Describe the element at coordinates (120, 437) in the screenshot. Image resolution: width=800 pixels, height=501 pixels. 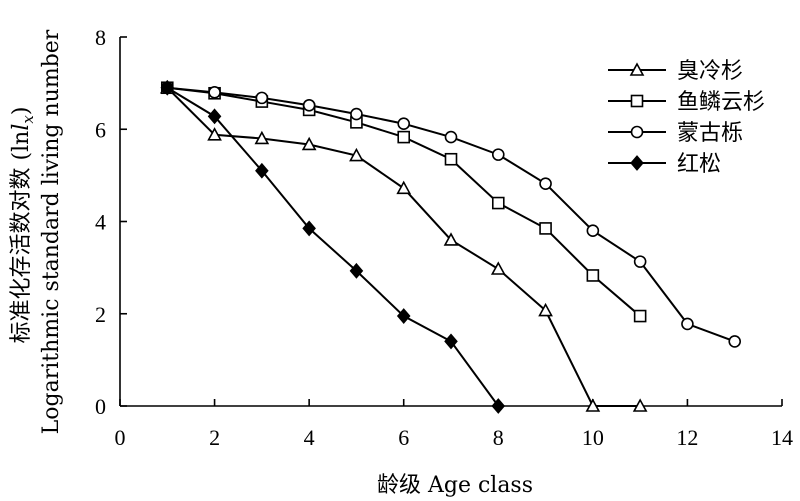
I see `x-tick-label: 0` at that location.